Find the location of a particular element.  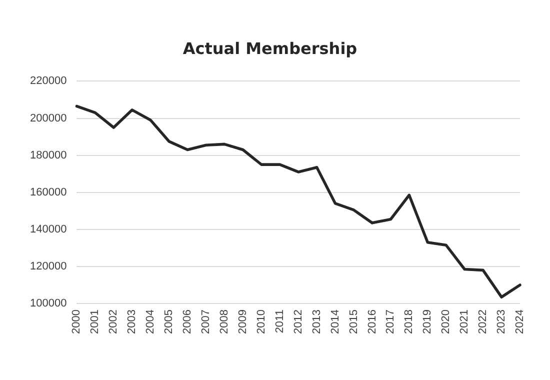

x-tick-label: 2012 is located at coordinates (298, 322).